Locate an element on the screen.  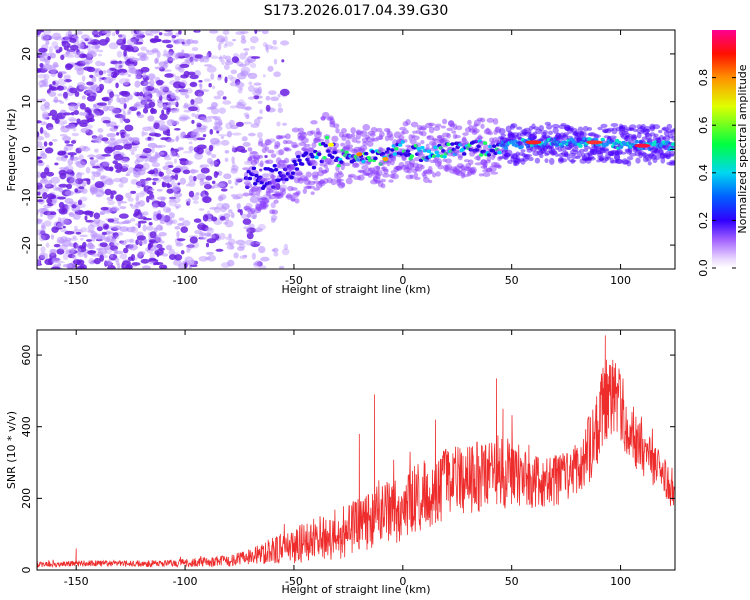
x-tick-label: -50 is located at coordinates (294, 581).